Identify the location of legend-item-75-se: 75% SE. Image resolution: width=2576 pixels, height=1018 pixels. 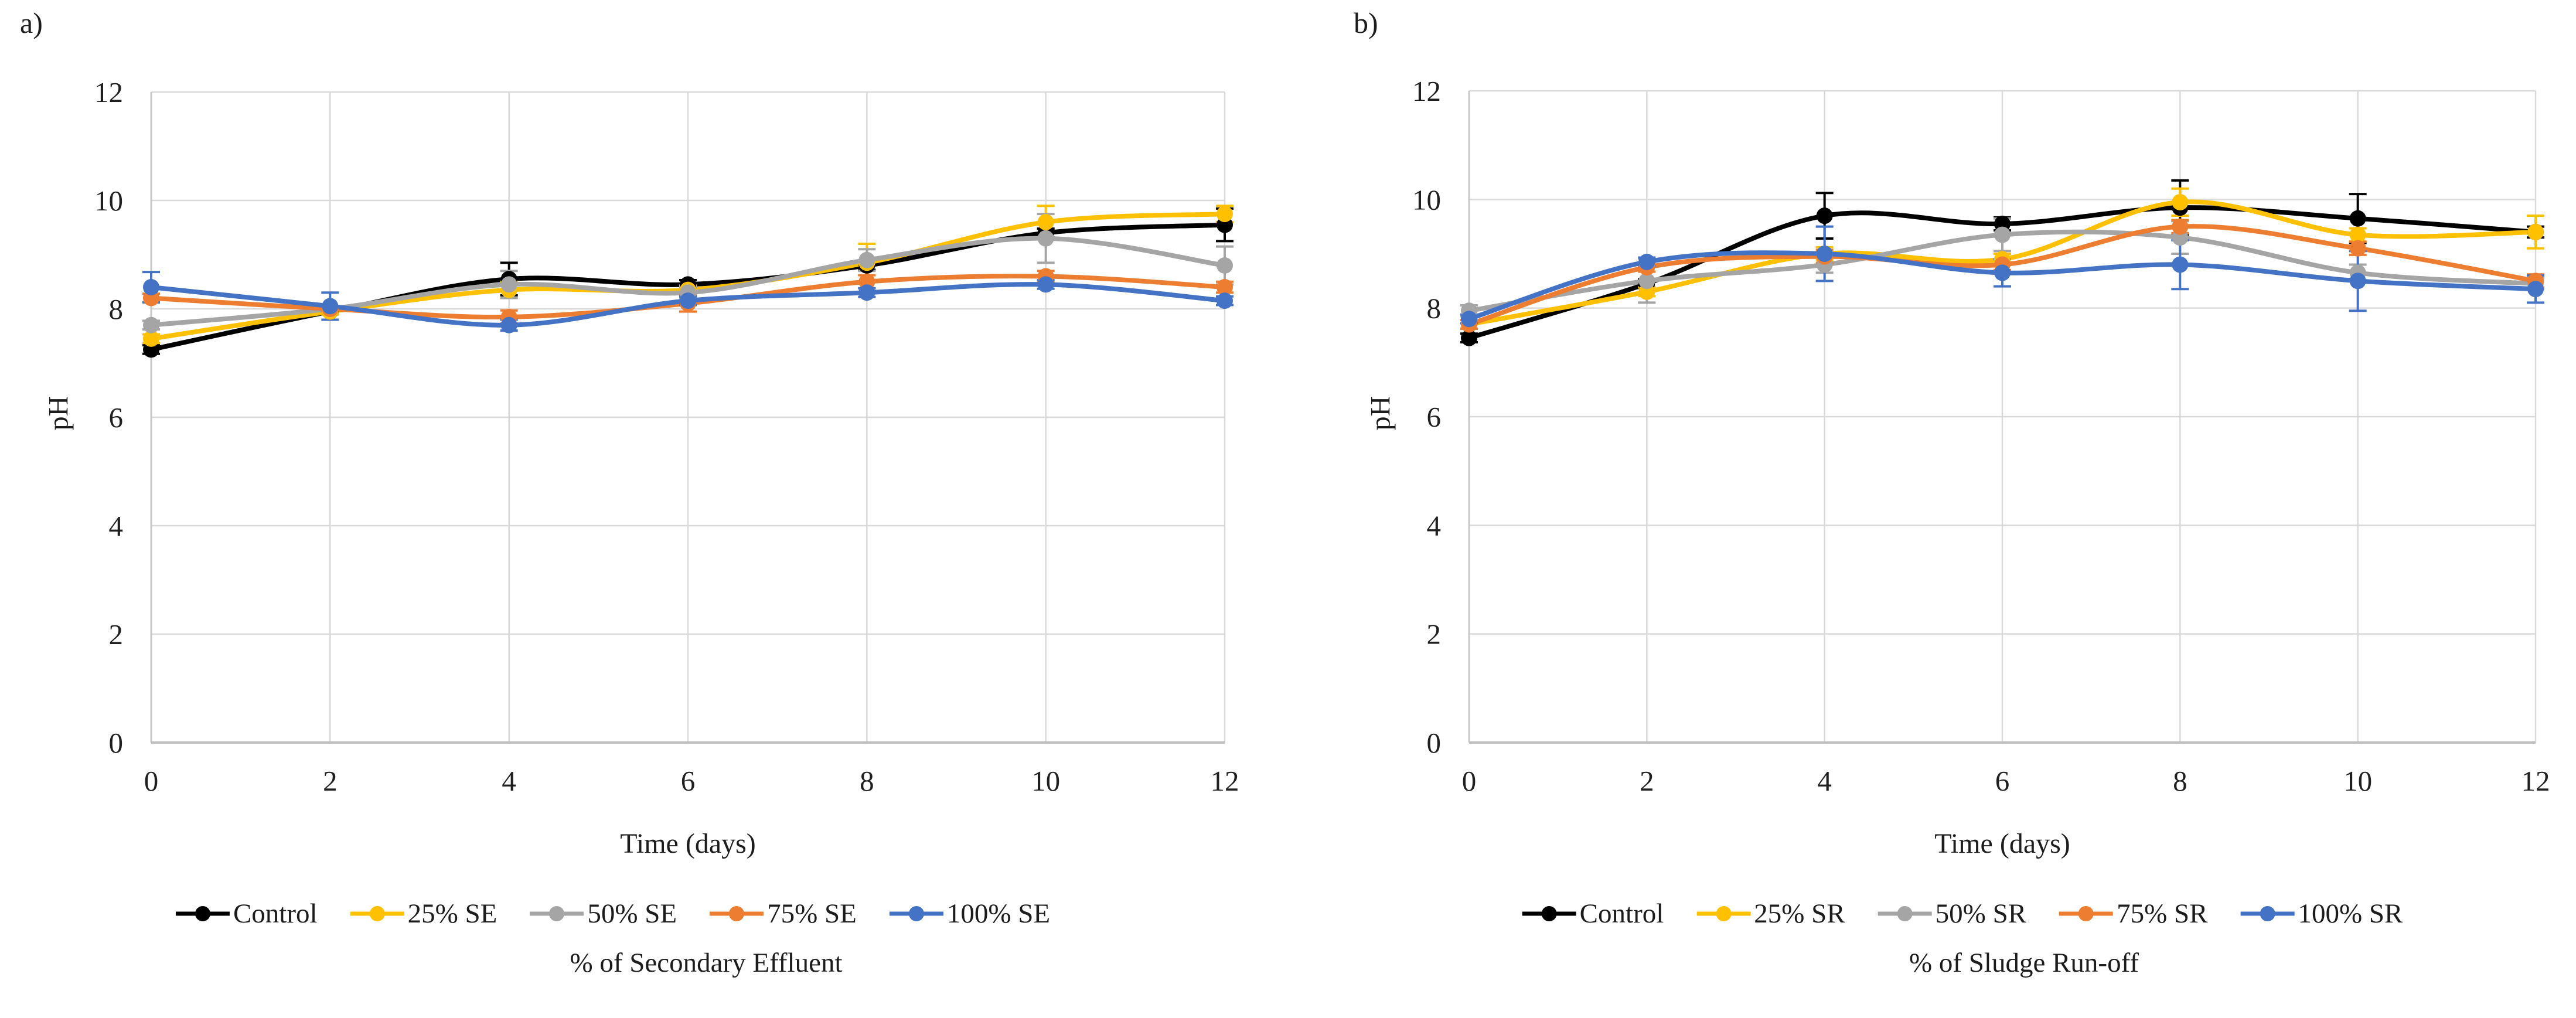
(782, 914).